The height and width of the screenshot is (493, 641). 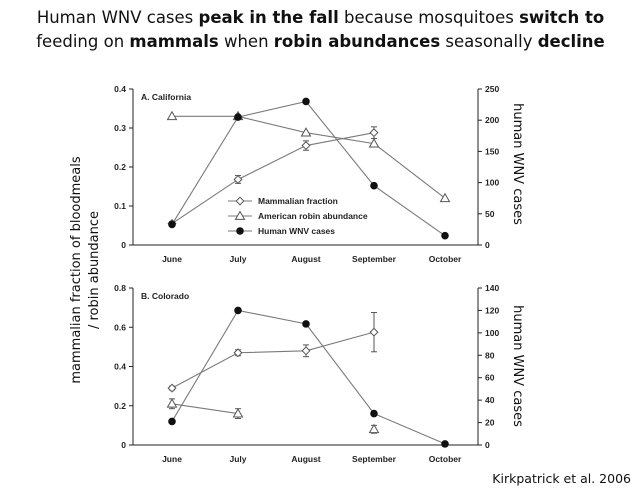 What do you see at coordinates (517, 366) in the screenshot?
I see `right-axis-label-bottom: human WNV cases` at bounding box center [517, 366].